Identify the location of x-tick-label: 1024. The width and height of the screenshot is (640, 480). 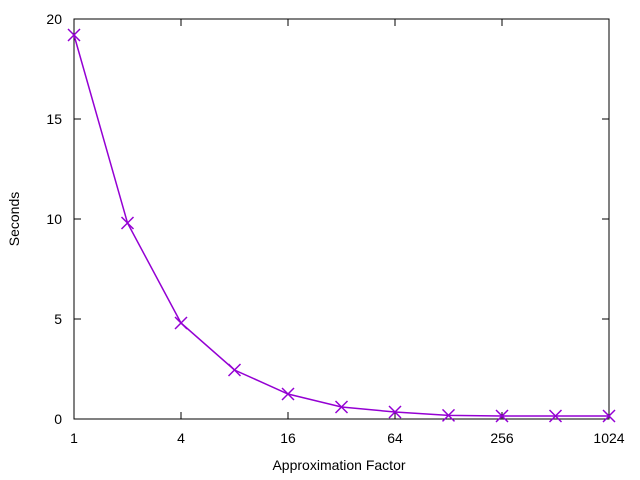
(608, 438).